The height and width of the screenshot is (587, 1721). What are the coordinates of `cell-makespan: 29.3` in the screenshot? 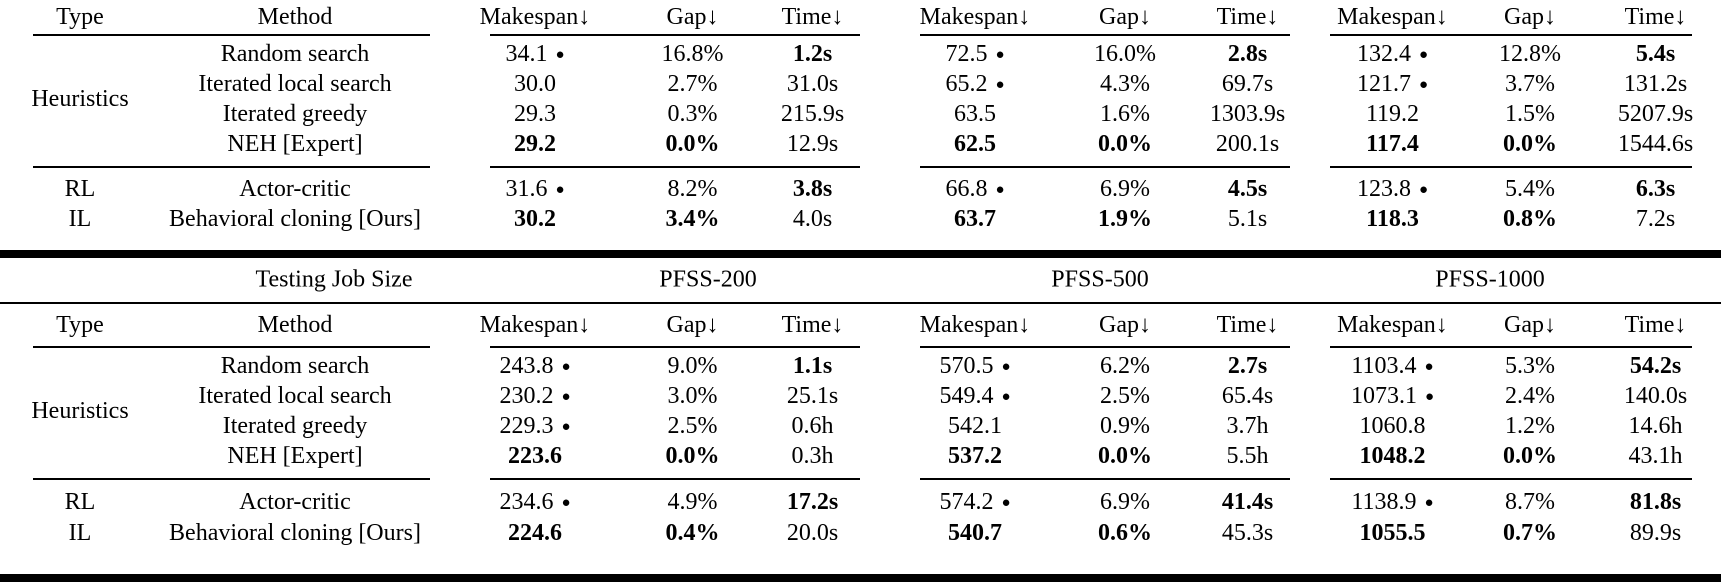 It's located at (535, 114).